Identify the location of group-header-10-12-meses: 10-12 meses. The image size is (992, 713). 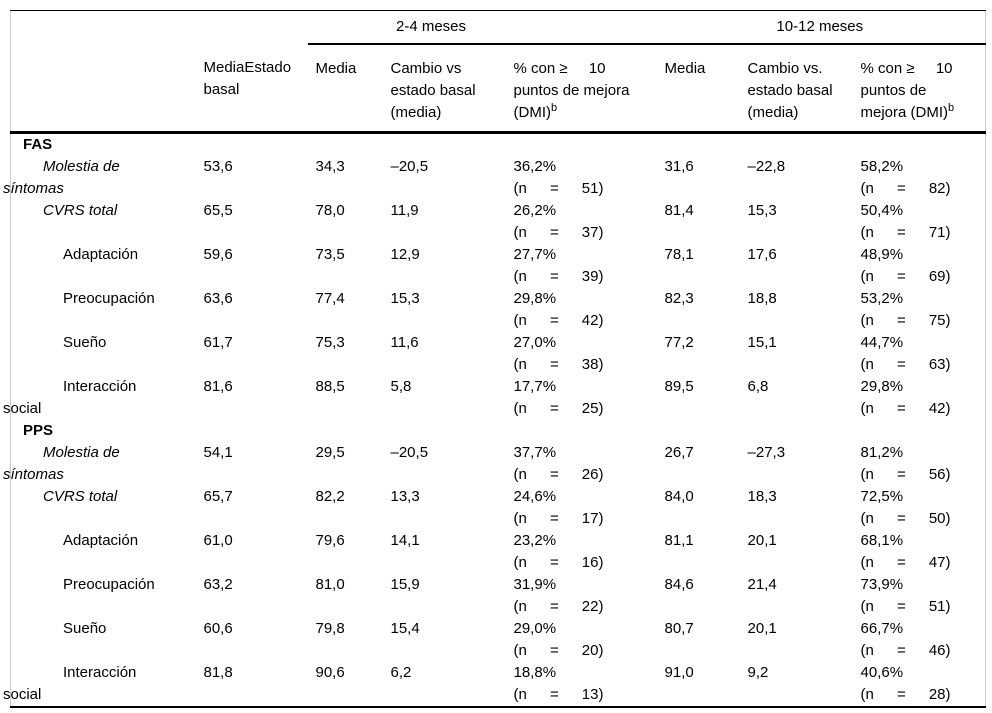
(821, 27).